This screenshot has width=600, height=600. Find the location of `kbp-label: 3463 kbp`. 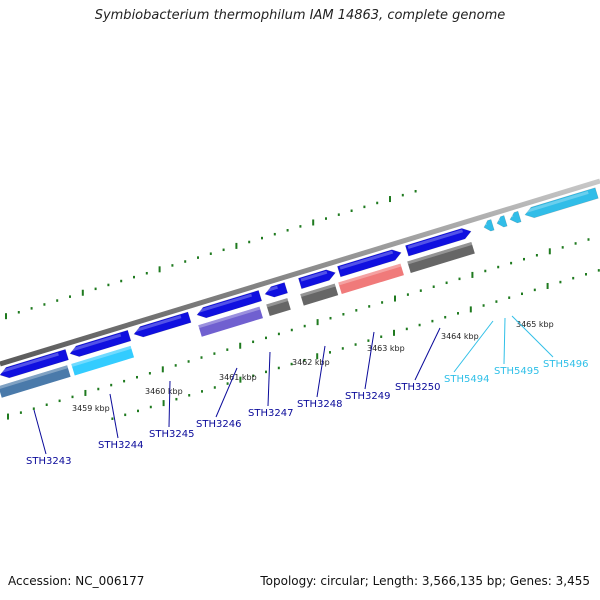

kbp-label: 3463 kbp is located at coordinates (386, 348).